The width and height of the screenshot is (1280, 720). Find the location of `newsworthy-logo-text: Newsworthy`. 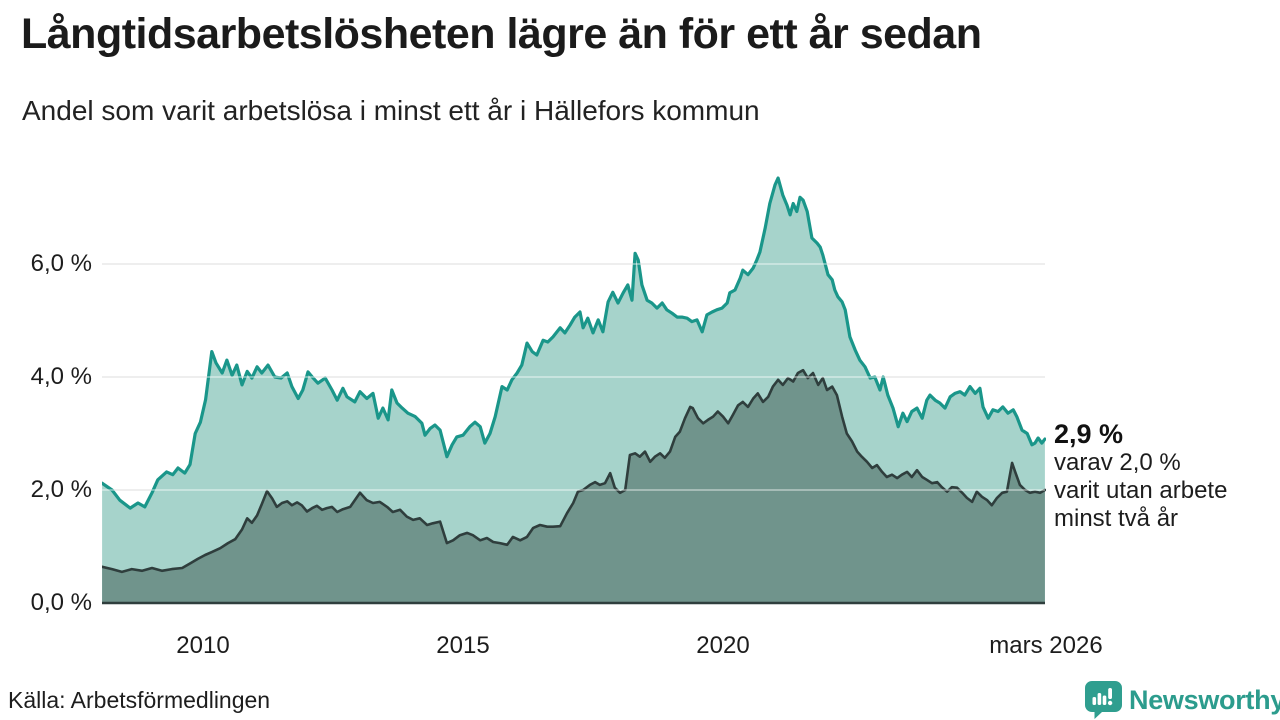

newsworthy-logo-text: Newsworthy is located at coordinates (1204, 699).